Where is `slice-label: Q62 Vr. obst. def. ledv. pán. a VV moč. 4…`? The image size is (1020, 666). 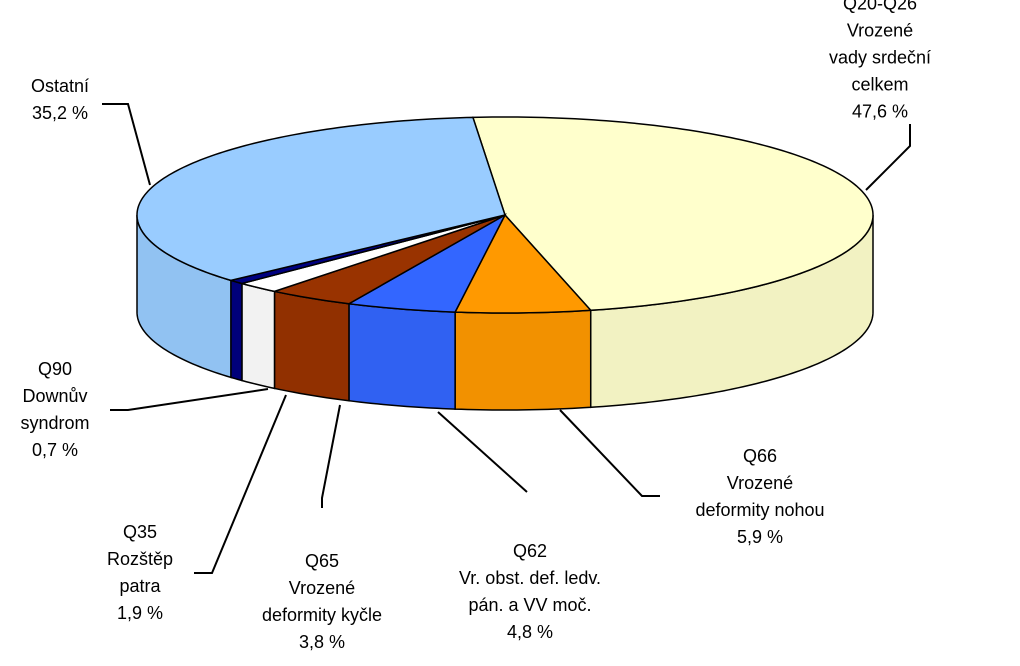
slice-label: Q62 Vr. obst. def. ledv. pán. a VV moč. 4… is located at coordinates (530, 592).